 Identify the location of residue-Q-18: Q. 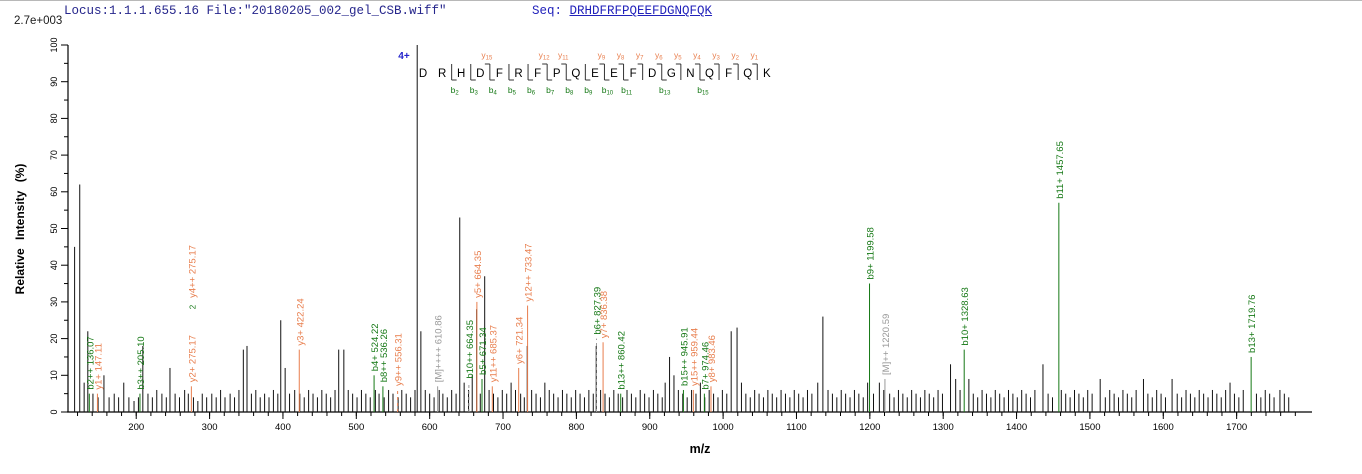
(747, 74).